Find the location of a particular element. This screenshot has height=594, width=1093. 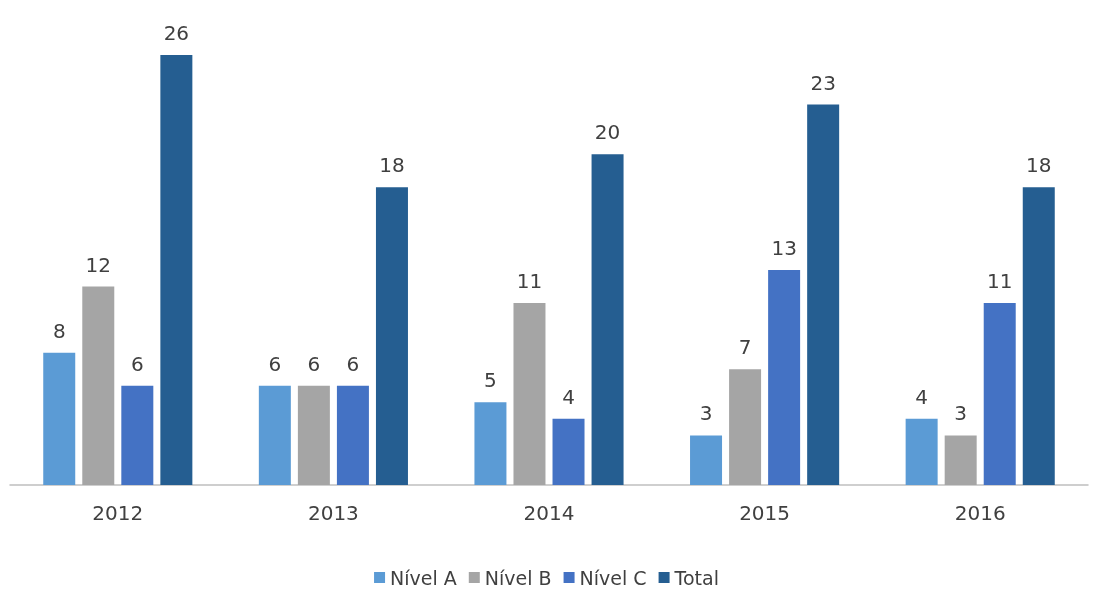

x-tick-label: 2015 is located at coordinates (765, 513).